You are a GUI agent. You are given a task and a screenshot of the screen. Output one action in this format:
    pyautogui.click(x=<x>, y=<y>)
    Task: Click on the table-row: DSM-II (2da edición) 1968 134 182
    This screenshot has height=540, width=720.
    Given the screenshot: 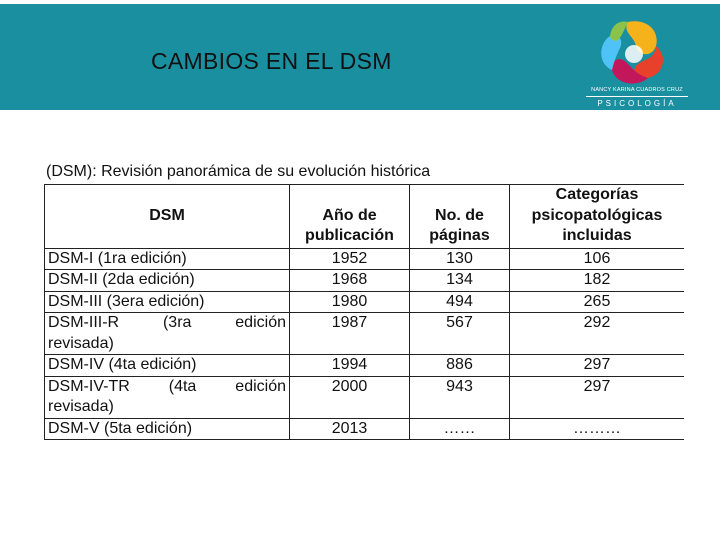 What is the action you would take?
    pyautogui.click(x=364, y=280)
    